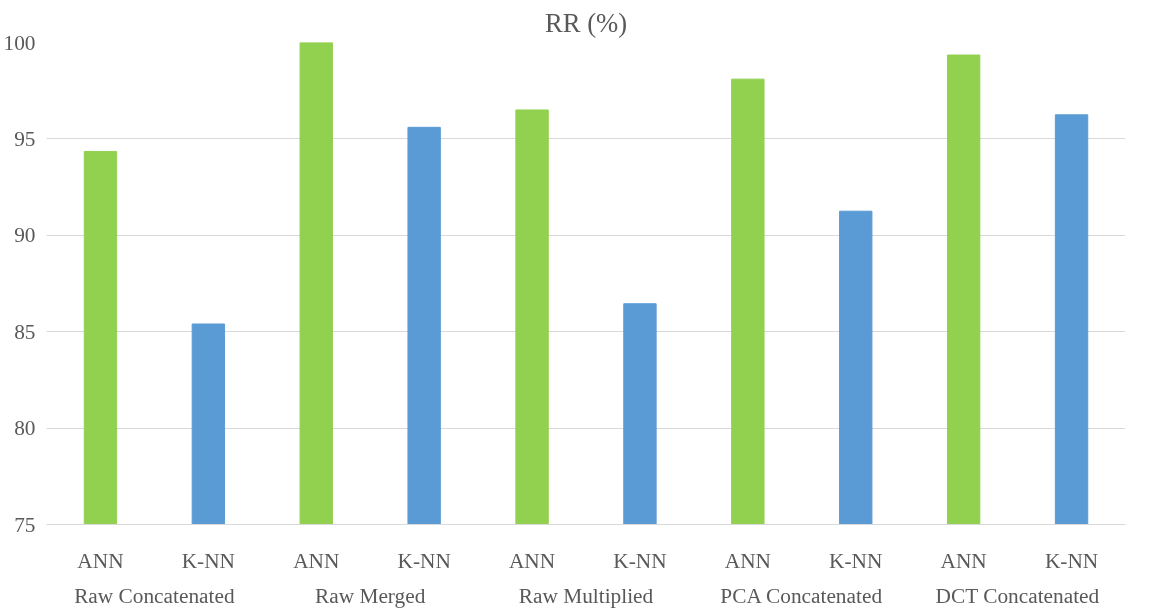  I want to click on y-tick-label: 75, so click(25, 524).